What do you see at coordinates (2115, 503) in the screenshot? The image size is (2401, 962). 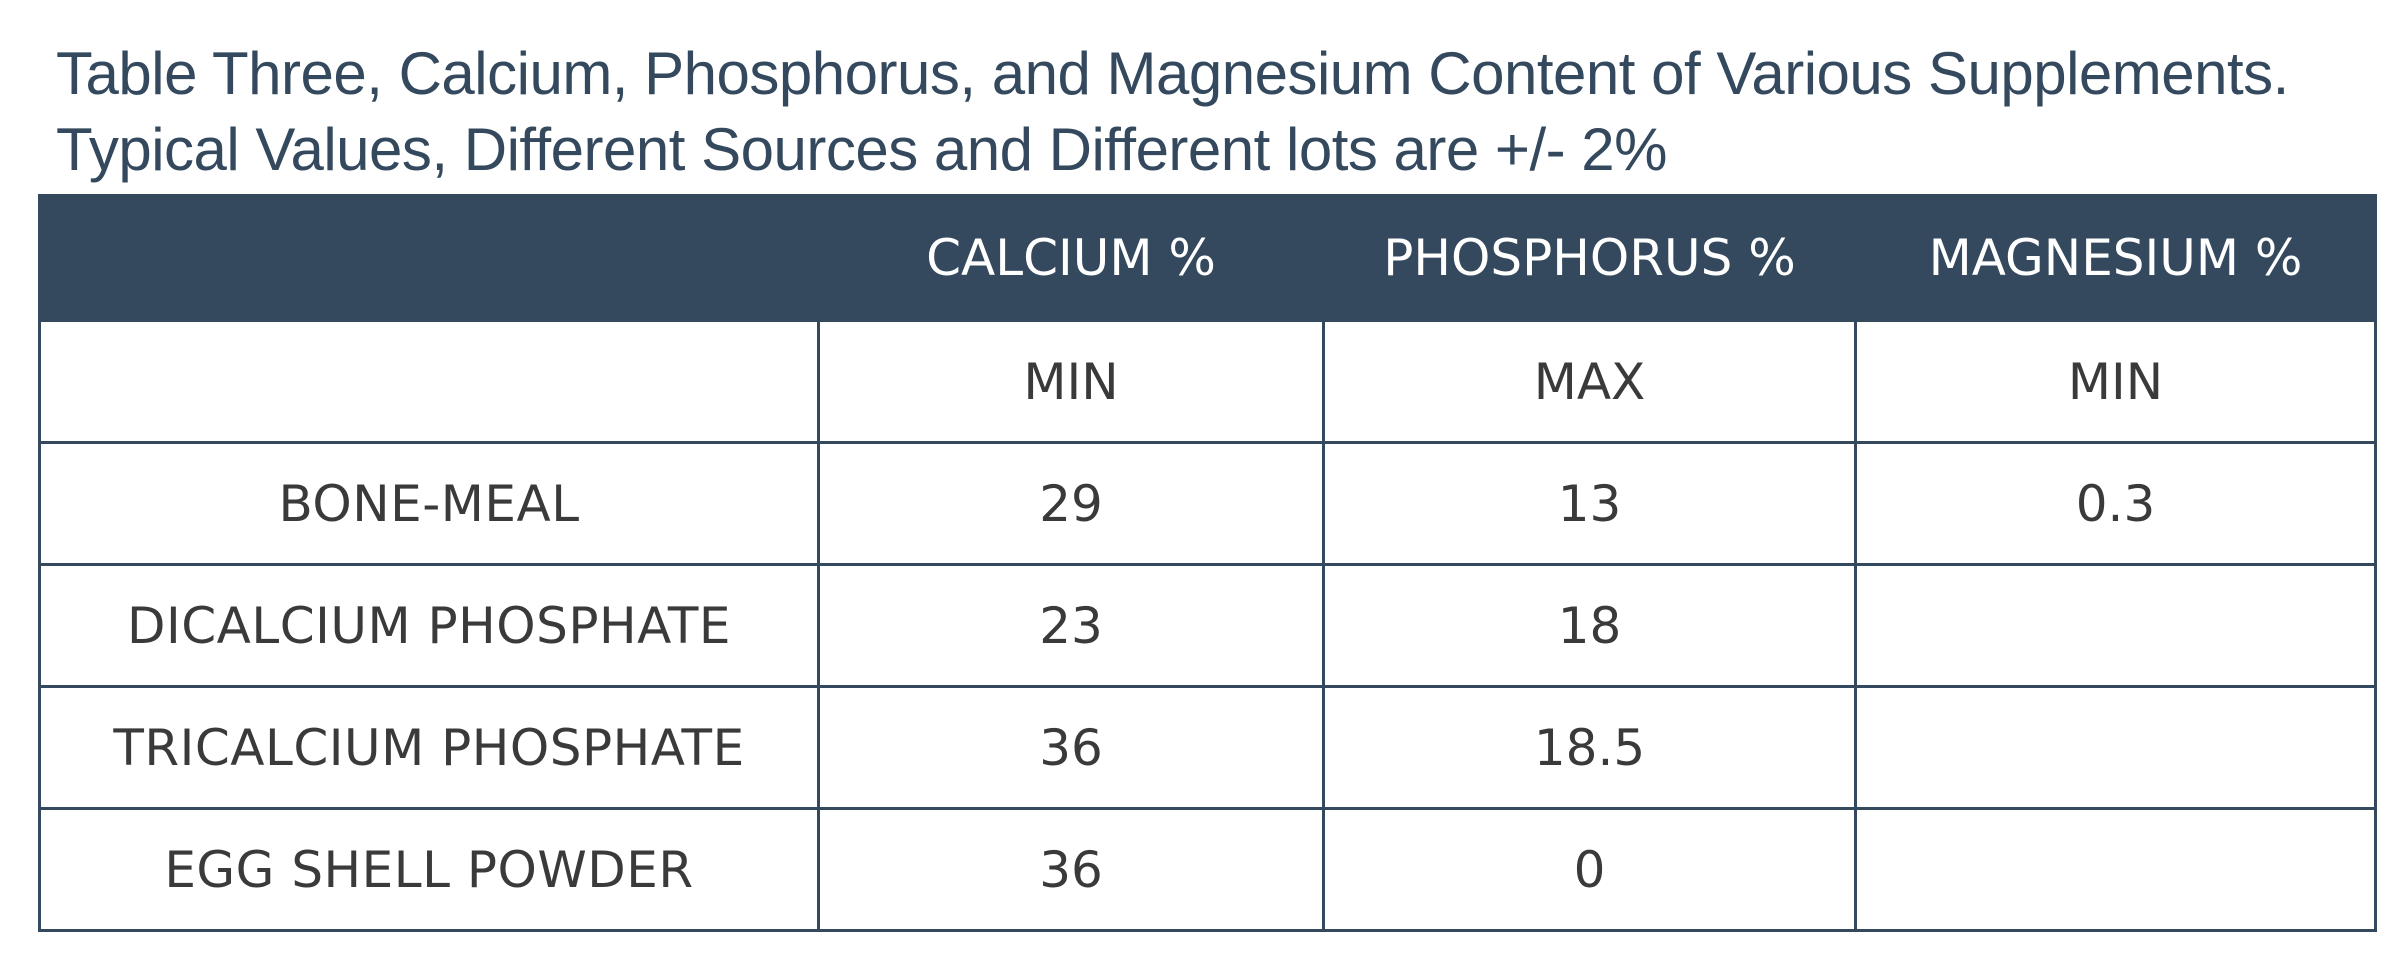 I see `magnesium-cell: 0.3` at bounding box center [2115, 503].